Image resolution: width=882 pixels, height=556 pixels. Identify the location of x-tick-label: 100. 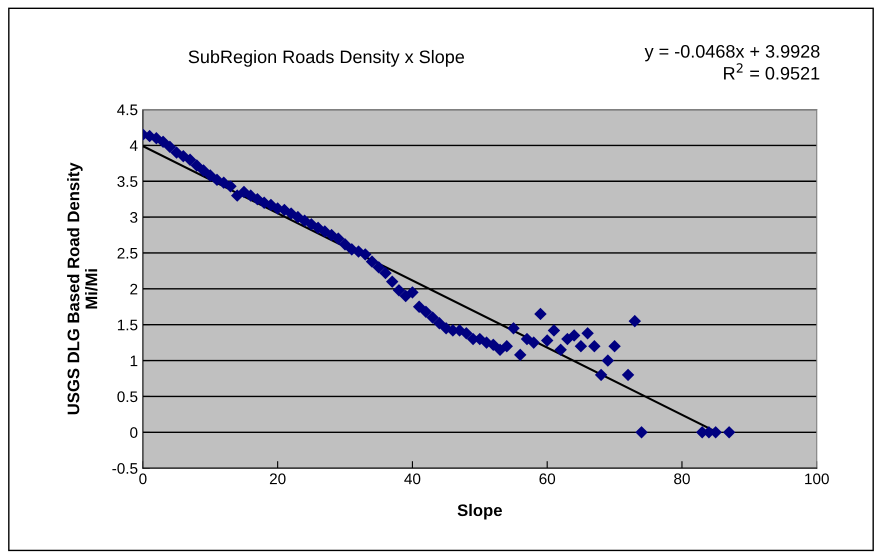
(817, 478).